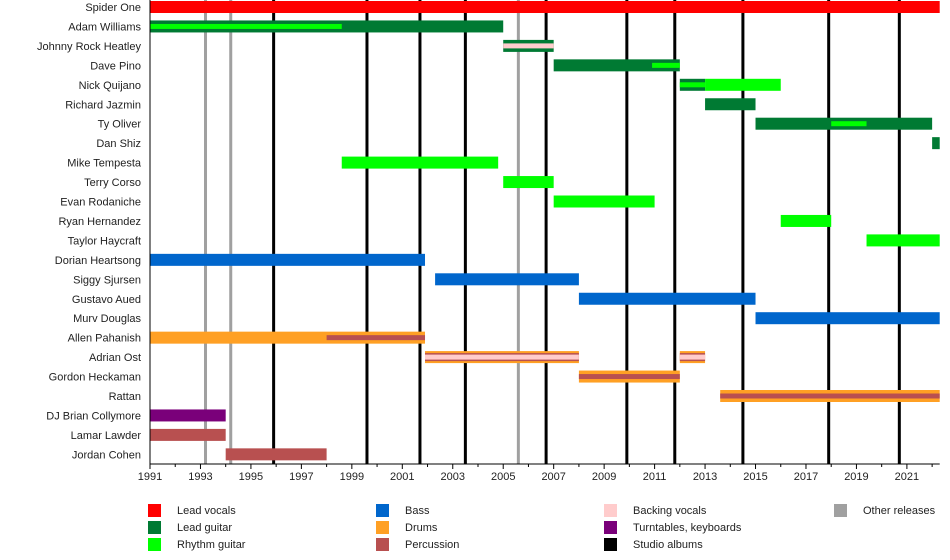 Image resolution: width=950 pixels, height=560 pixels. What do you see at coordinates (670, 510) in the screenshot?
I see `legend-label: Backing vocals` at bounding box center [670, 510].